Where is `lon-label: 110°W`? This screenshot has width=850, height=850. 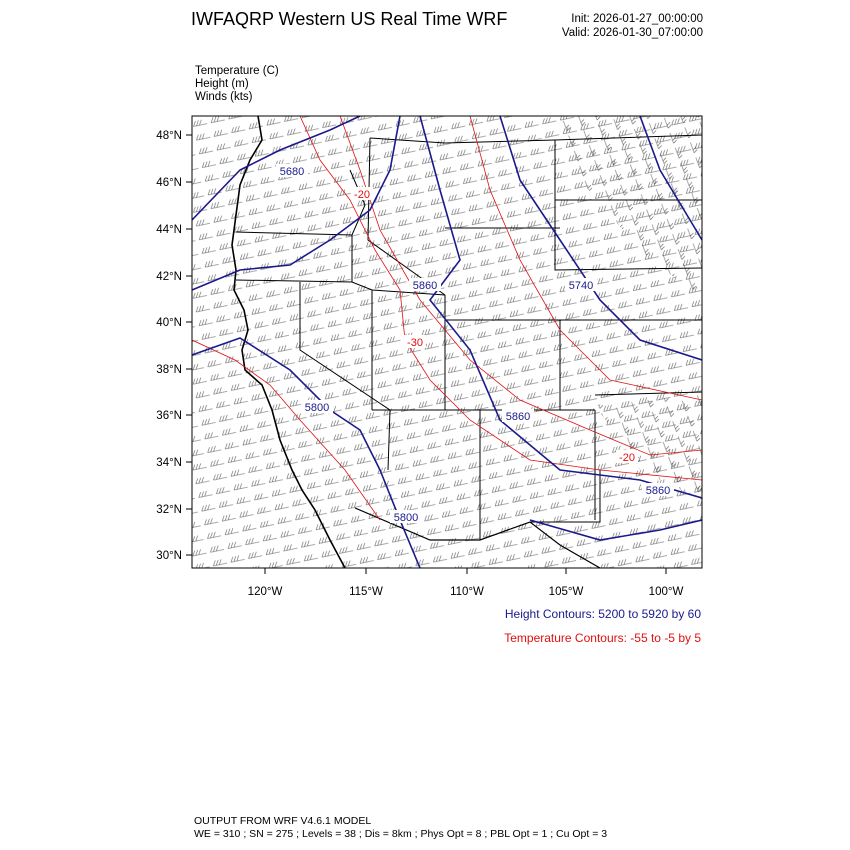 lon-label: 110°W is located at coordinates (467, 592).